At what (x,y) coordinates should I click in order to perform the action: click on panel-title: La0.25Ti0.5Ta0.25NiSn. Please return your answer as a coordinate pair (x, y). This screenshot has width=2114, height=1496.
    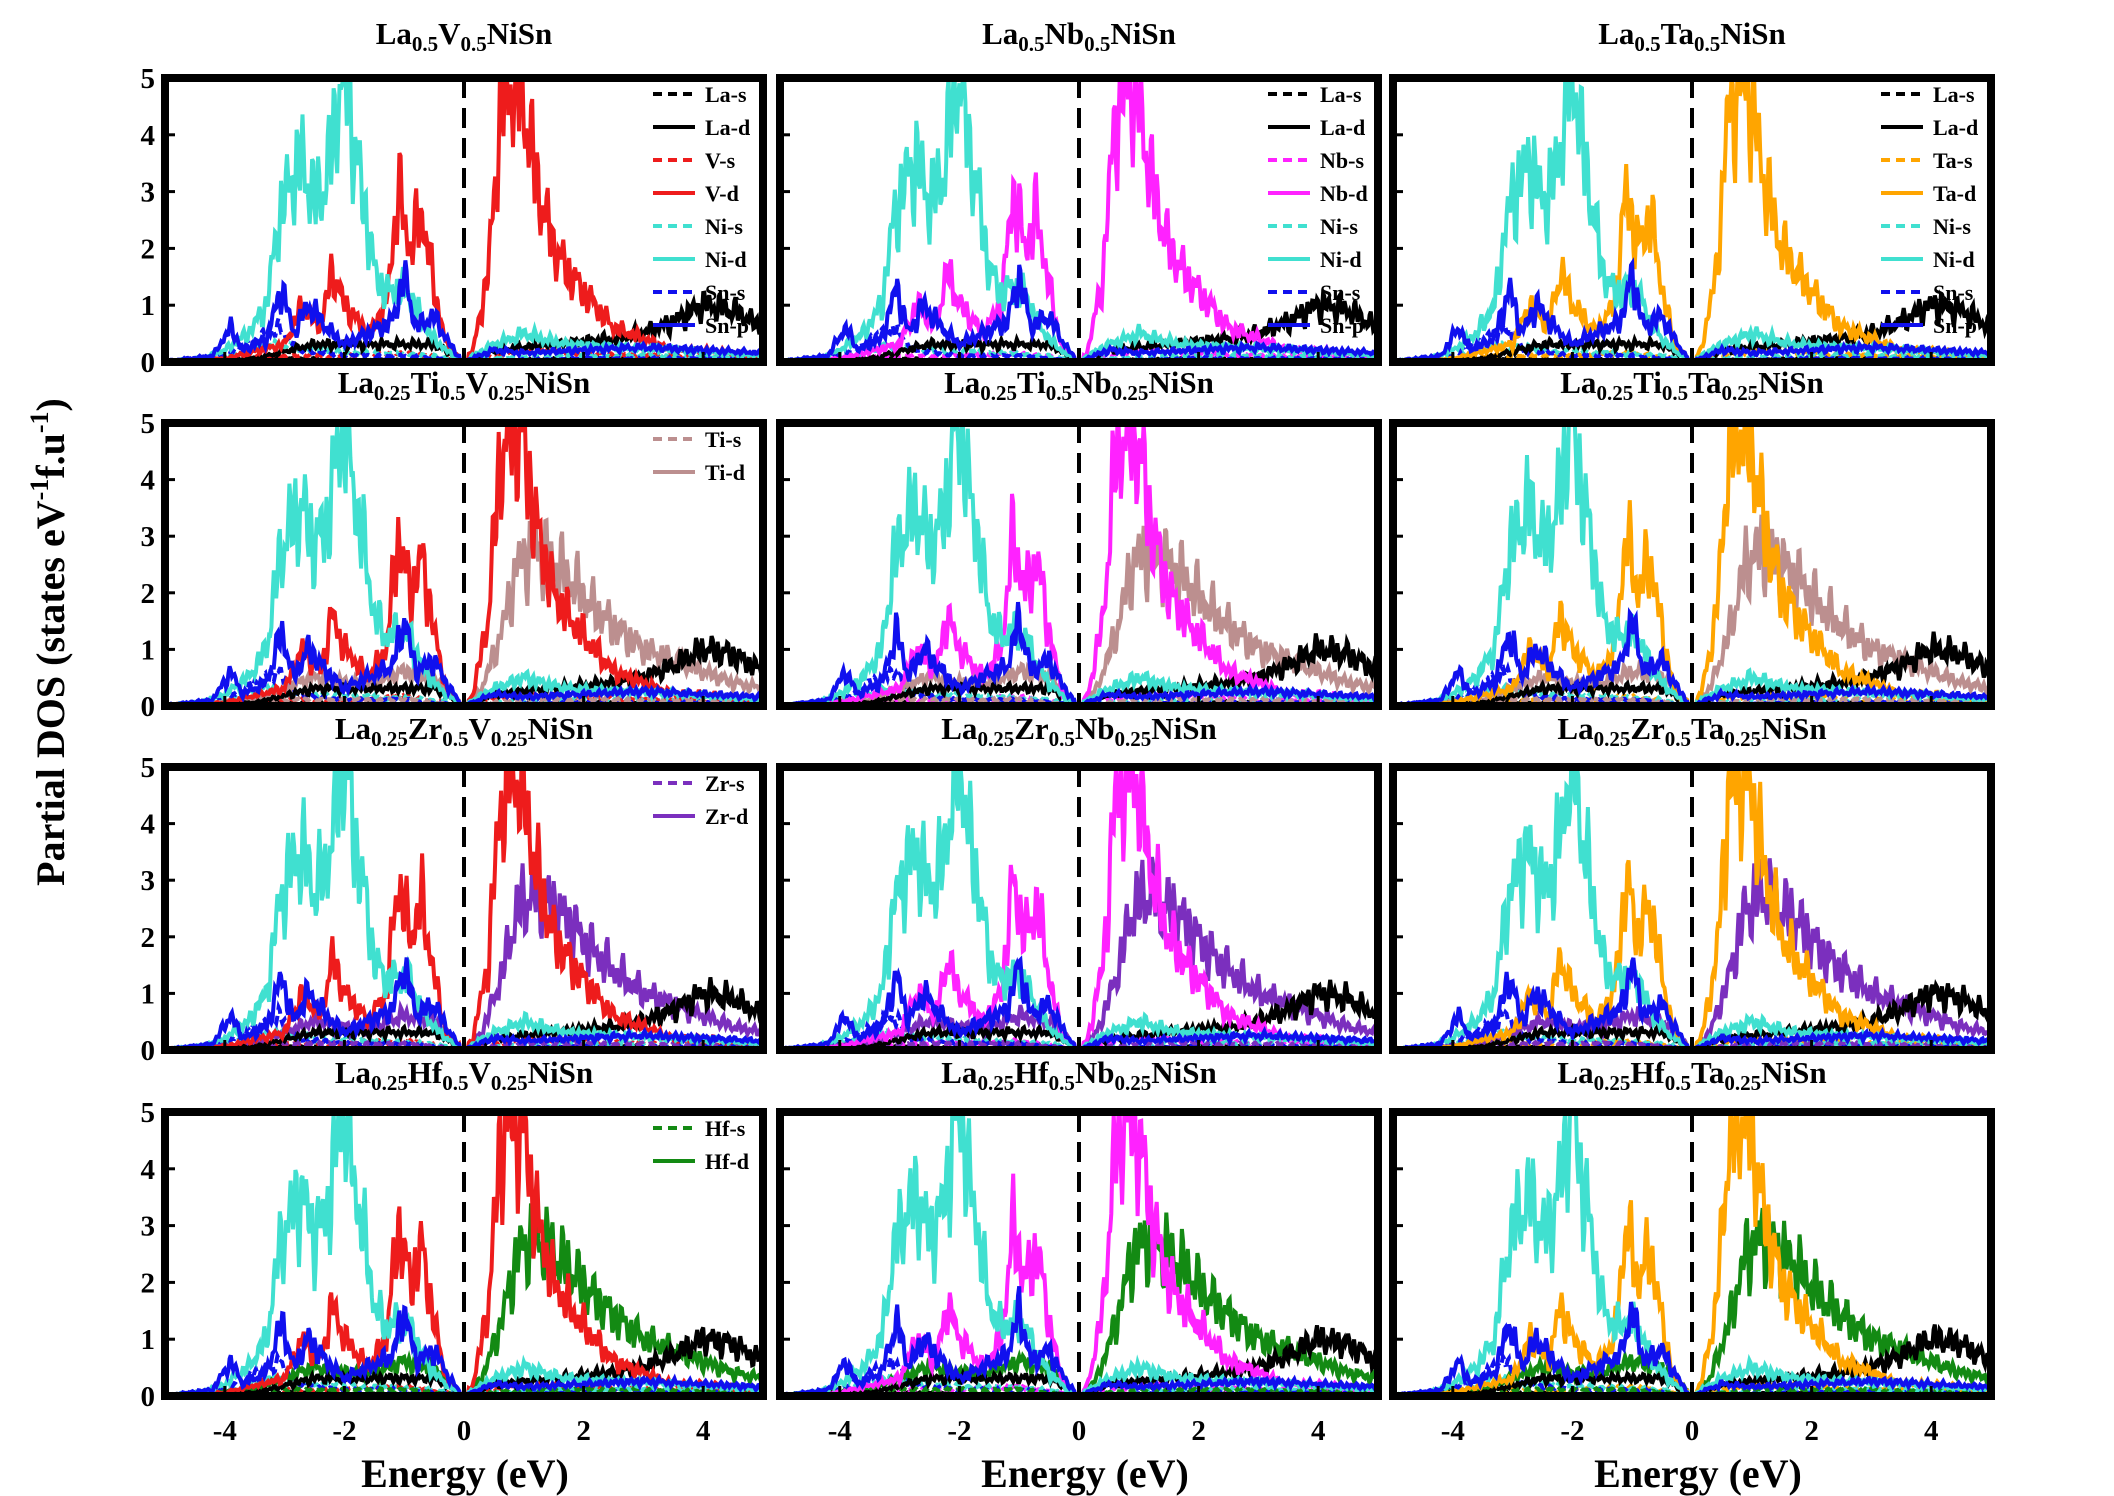
    Looking at the image, I should click on (1692, 385).